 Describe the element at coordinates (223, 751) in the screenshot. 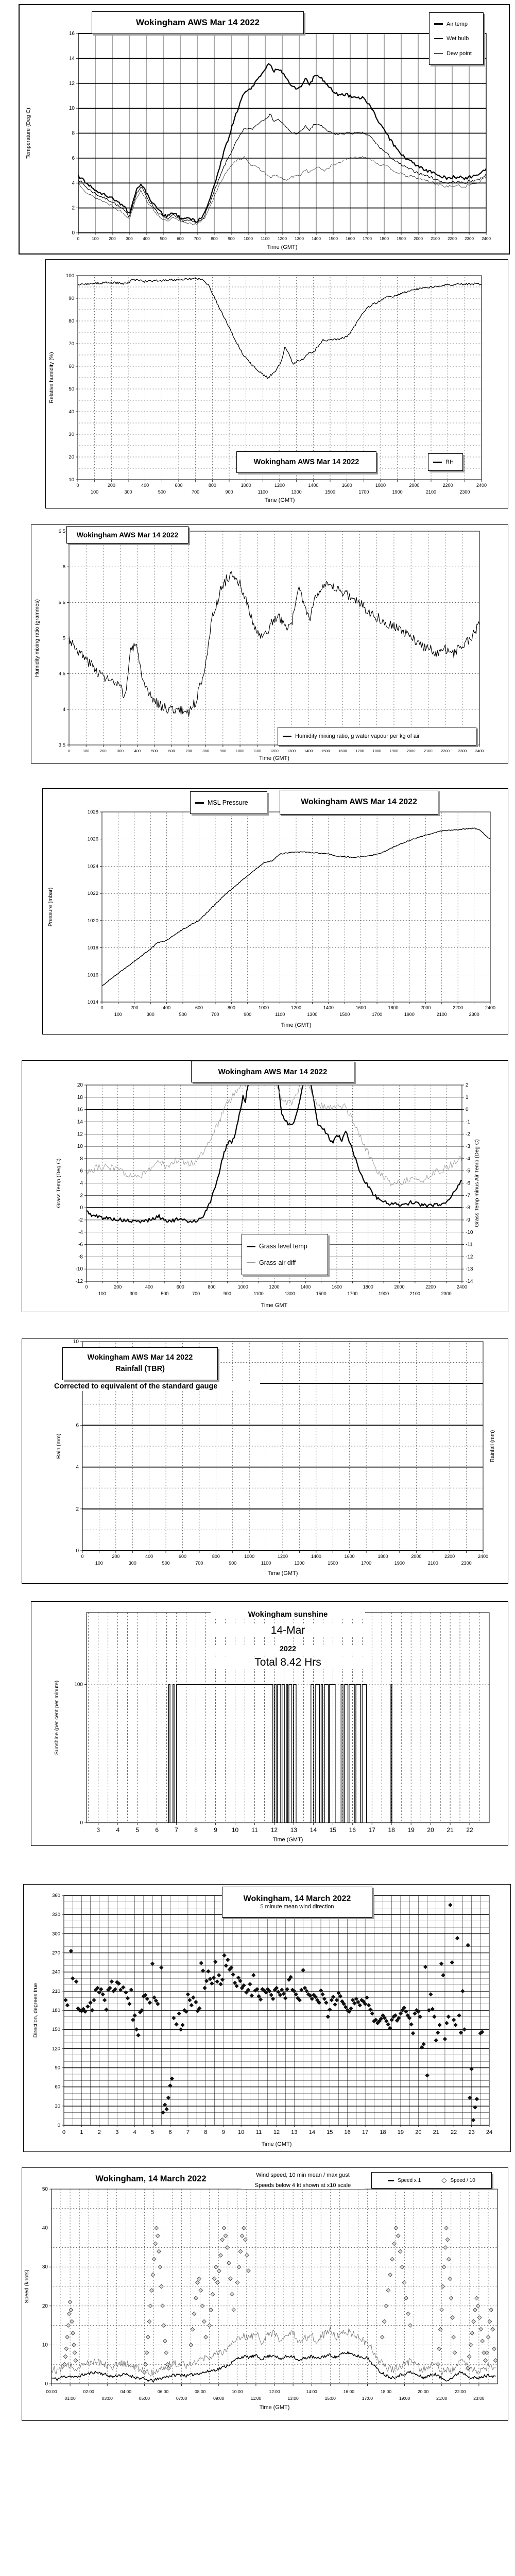

I see `svg-text: 900` at that location.